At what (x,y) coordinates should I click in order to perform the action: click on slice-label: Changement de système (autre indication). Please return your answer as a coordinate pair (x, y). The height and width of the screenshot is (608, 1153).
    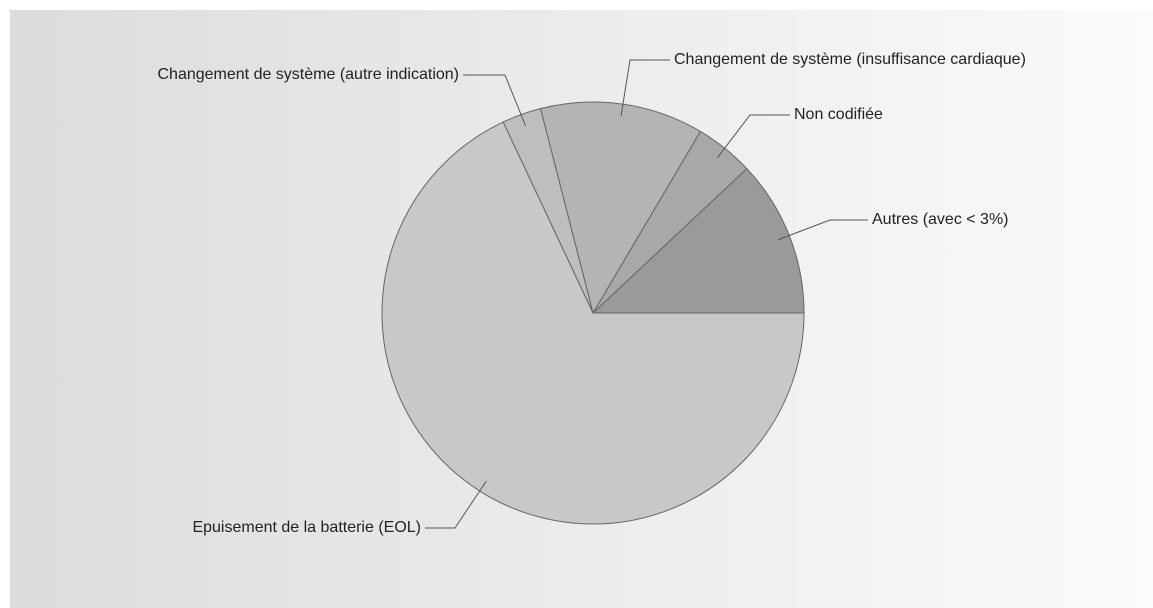
    Looking at the image, I should click on (309, 74).